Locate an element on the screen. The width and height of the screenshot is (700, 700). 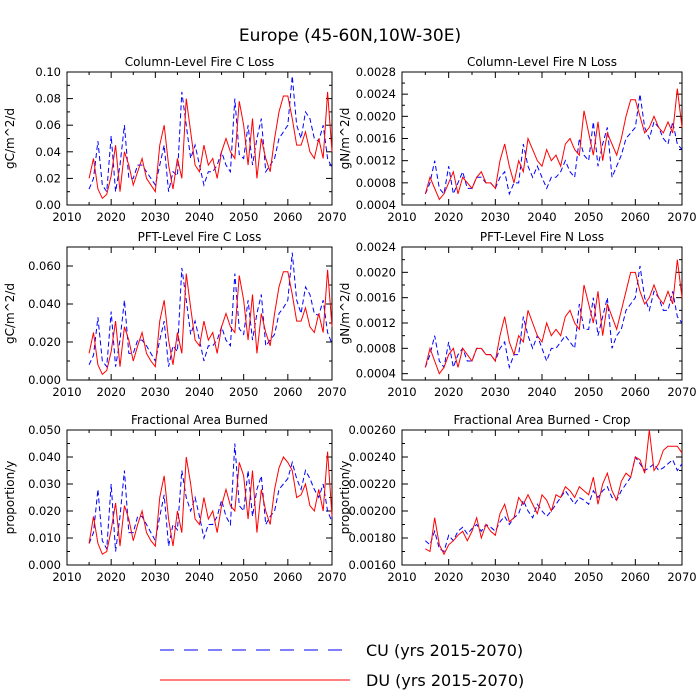
y-axis-label: gN/m^2/d is located at coordinates (345, 314).